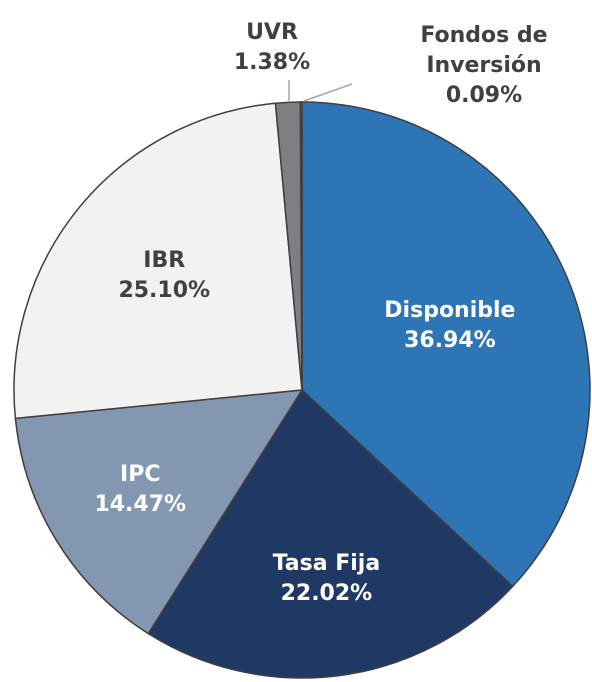  Describe the element at coordinates (449, 326) in the screenshot. I see `slice-label: Disponible 36.94%` at that location.